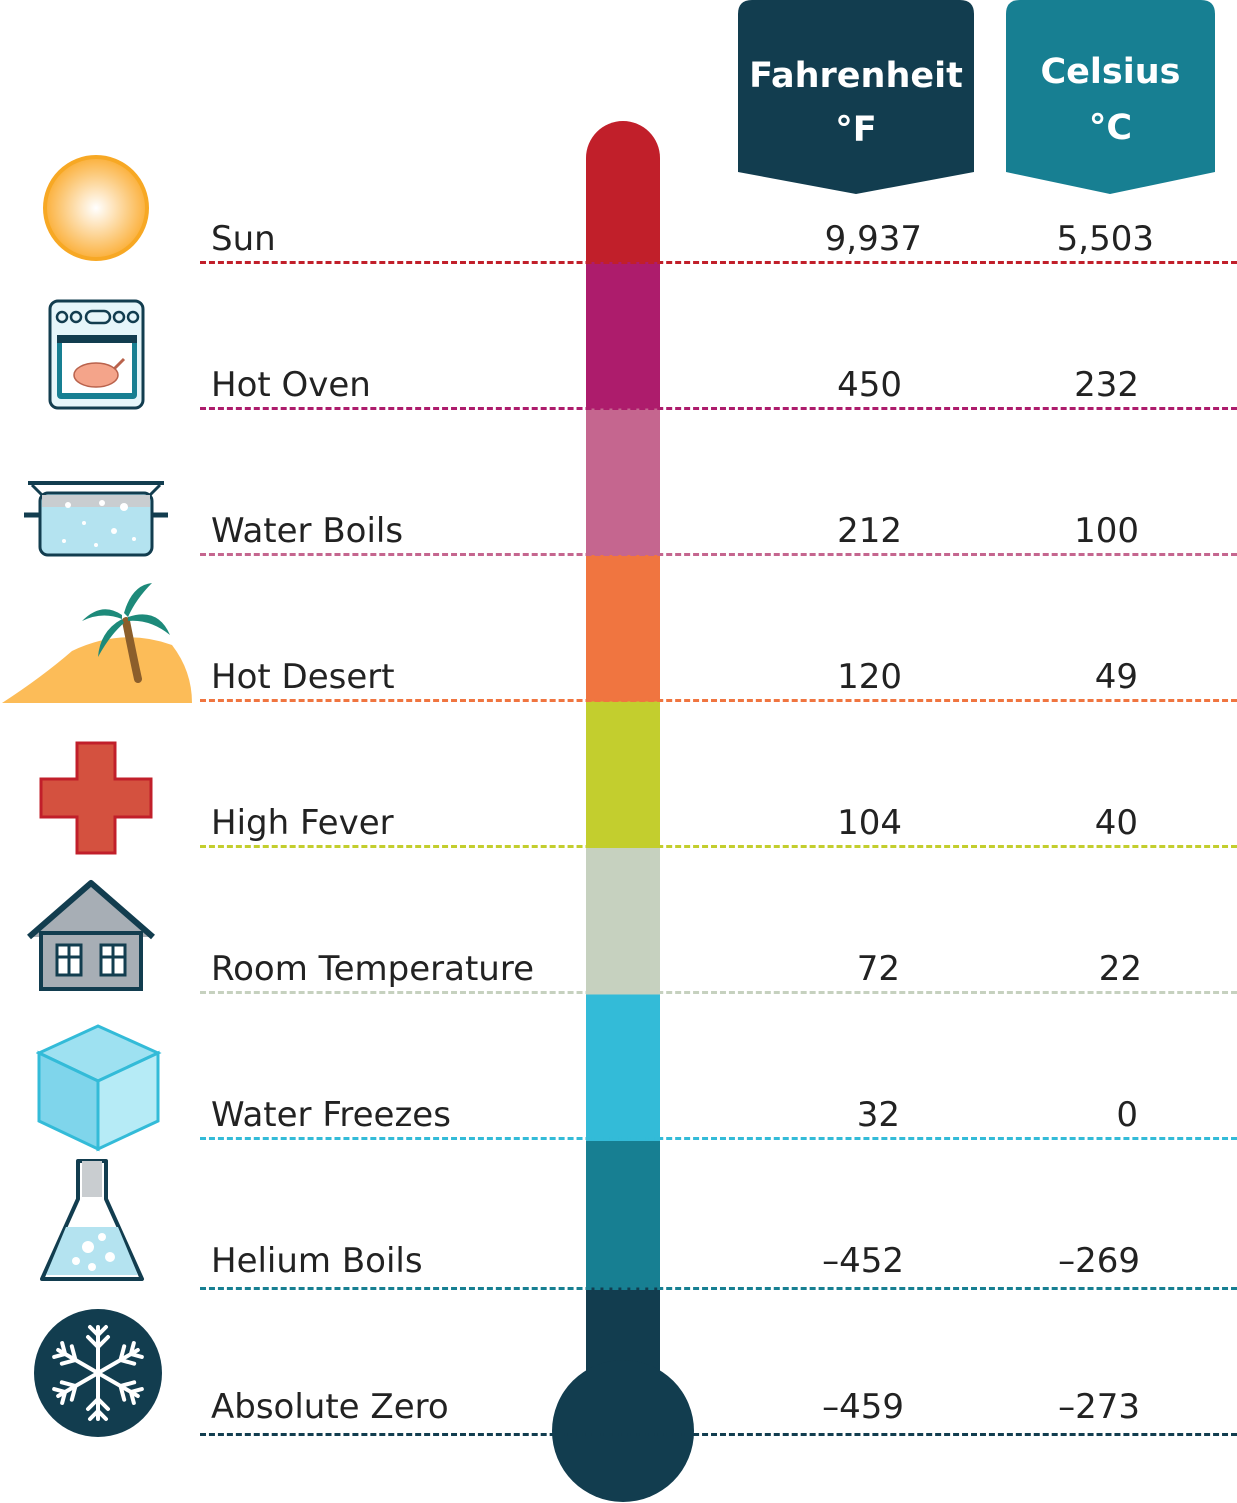 Image resolution: width=1237 pixels, height=1503 pixels. What do you see at coordinates (98, 645) in the screenshot?
I see `desert-island-icon` at bounding box center [98, 645].